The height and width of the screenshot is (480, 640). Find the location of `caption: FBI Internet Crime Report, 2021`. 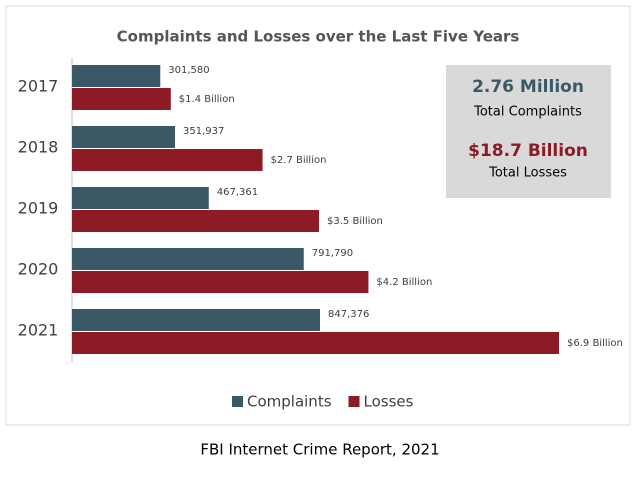

caption: FBI Internet Crime Report, 2021 is located at coordinates (319, 450).